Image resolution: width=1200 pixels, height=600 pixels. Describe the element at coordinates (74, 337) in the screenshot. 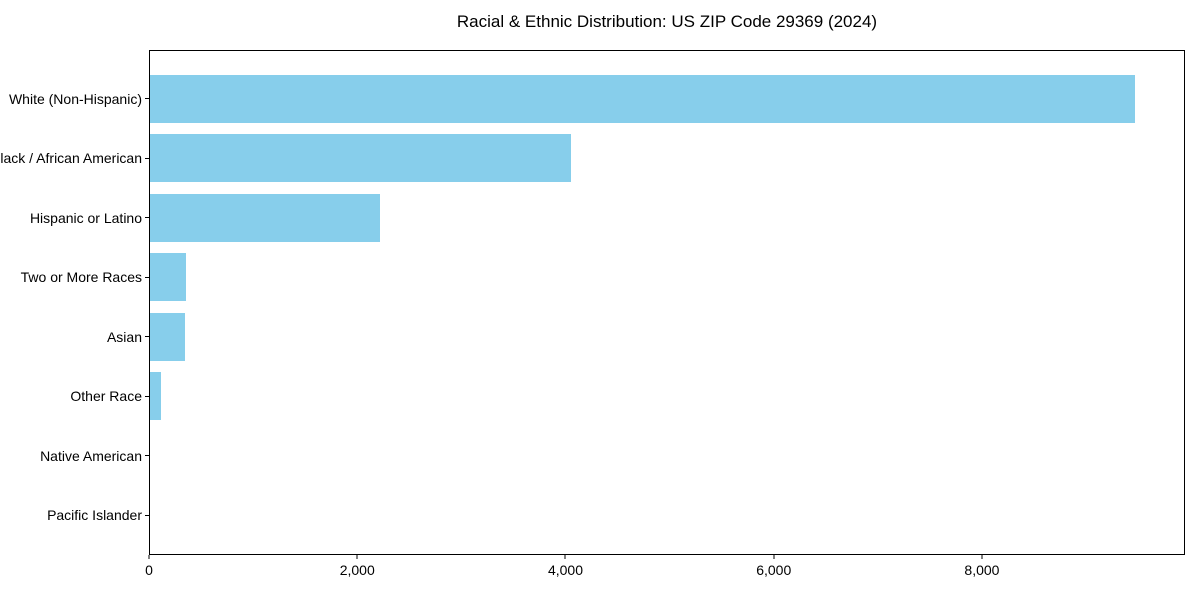

I see `y-axis-row: Asian` at that location.